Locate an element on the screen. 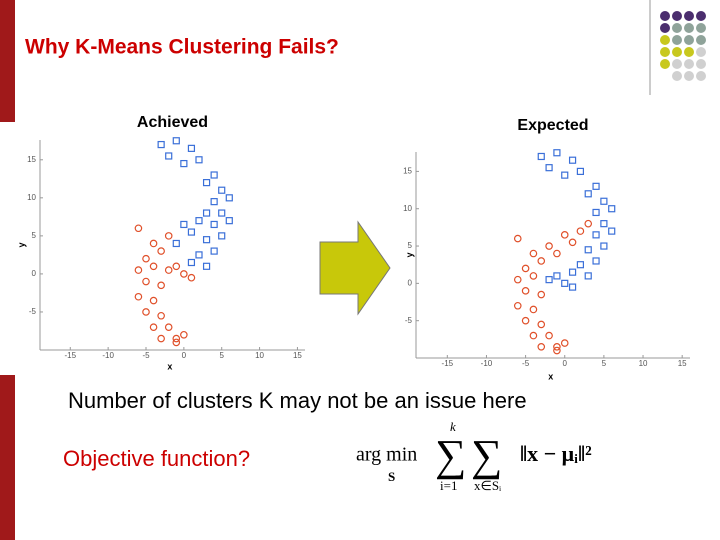  y-tick-label: -5 is located at coordinates (33, 311).